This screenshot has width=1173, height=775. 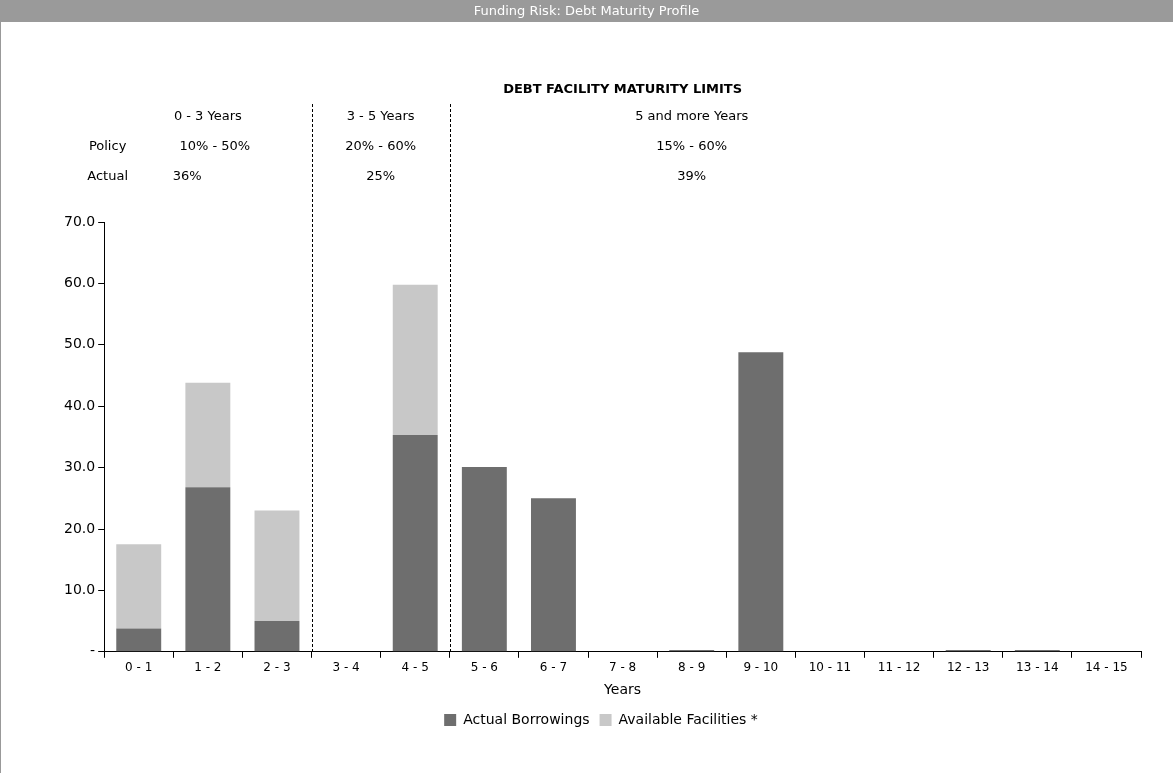 What do you see at coordinates (80, 466) in the screenshot?
I see `y-tick-label: 30.0` at bounding box center [80, 466].